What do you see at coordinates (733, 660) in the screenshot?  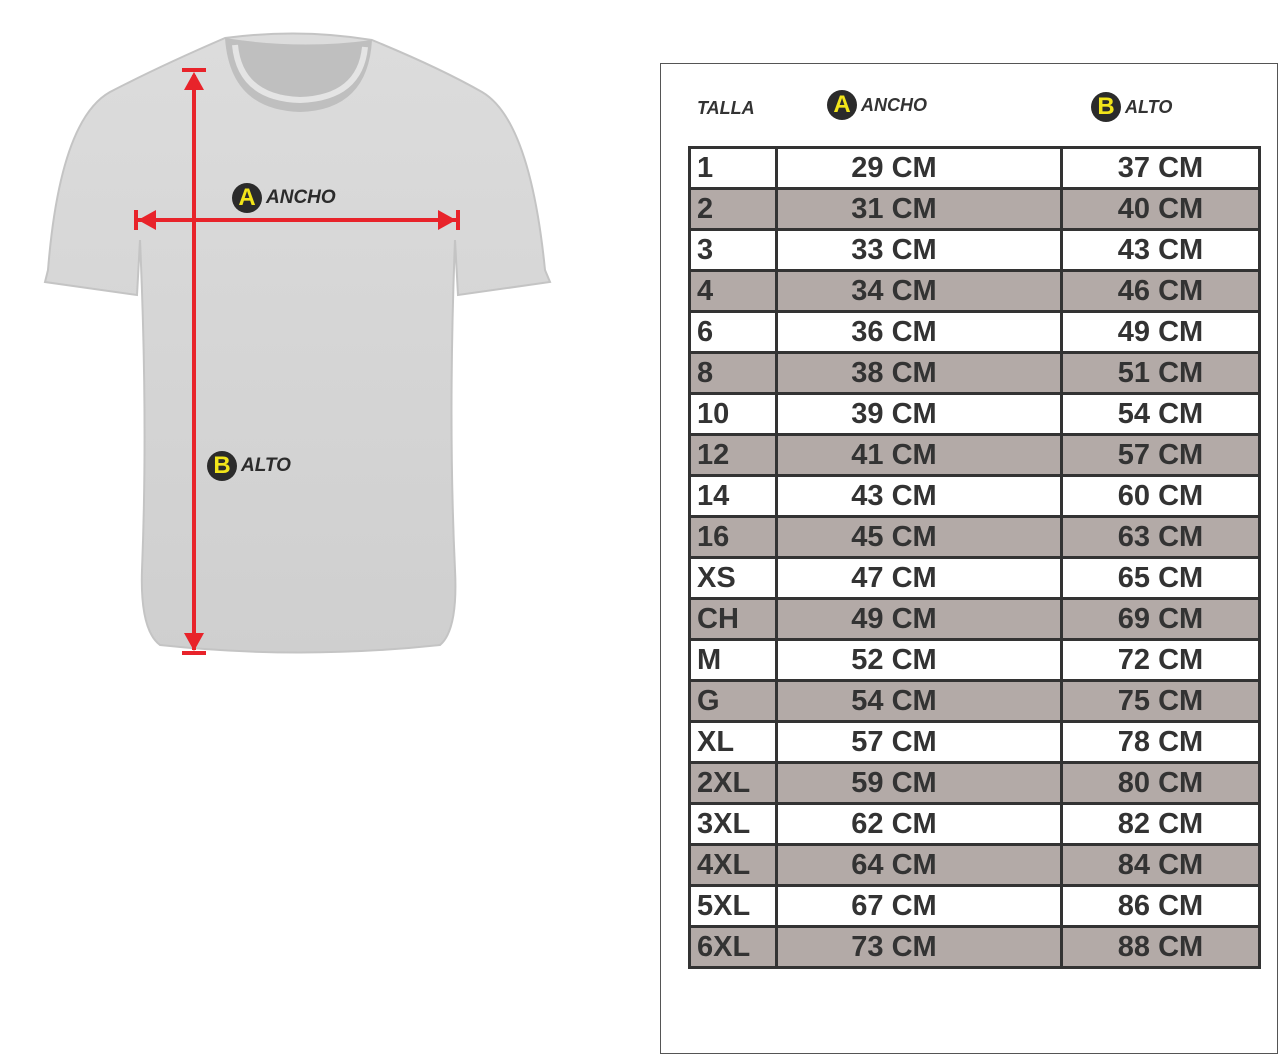 I see `size-cell: M` at bounding box center [733, 660].